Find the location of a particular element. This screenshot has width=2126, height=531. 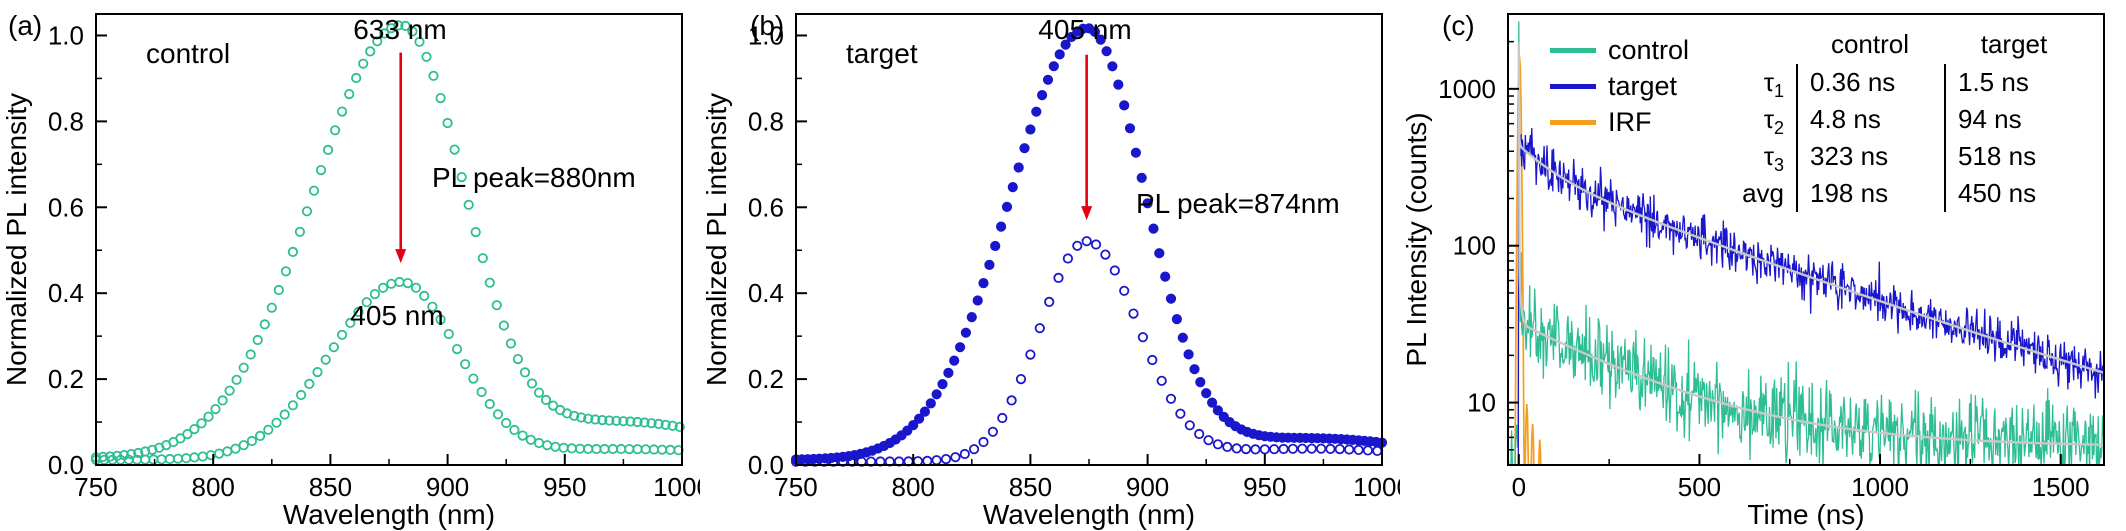

panel-tag-a: (a) is located at coordinates (25, 25).